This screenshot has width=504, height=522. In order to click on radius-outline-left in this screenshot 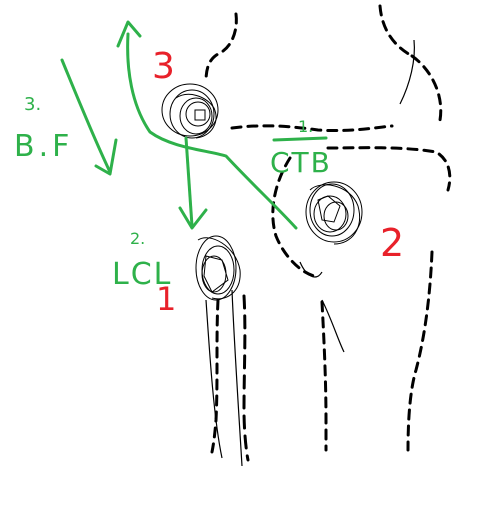, I will do `click(215, 376)`.